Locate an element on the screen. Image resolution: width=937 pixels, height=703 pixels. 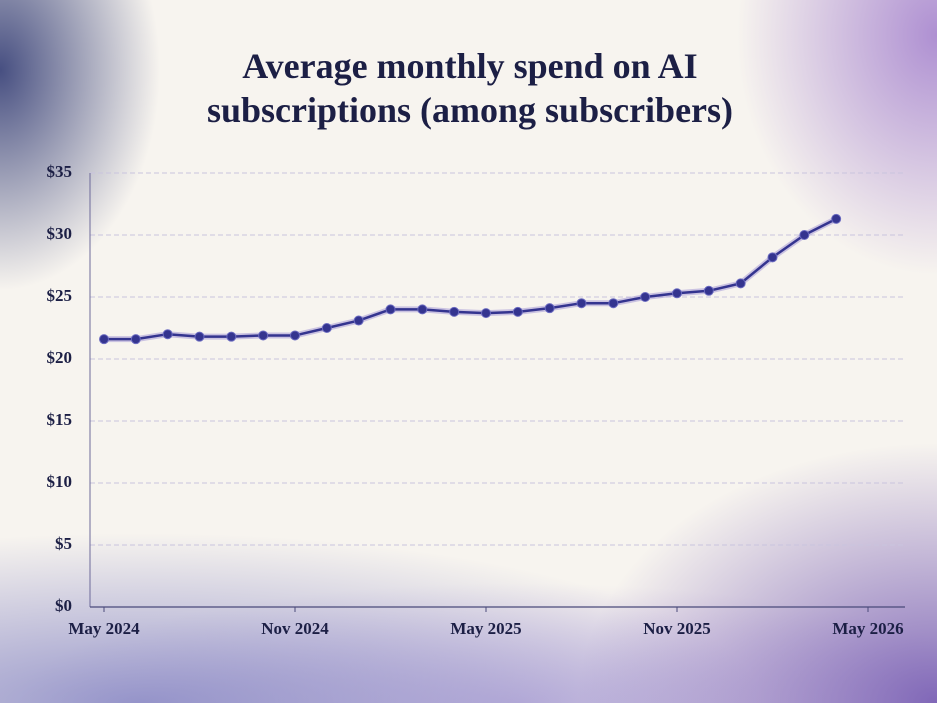
x-tick-label: Nov 2024 is located at coordinates (295, 628).